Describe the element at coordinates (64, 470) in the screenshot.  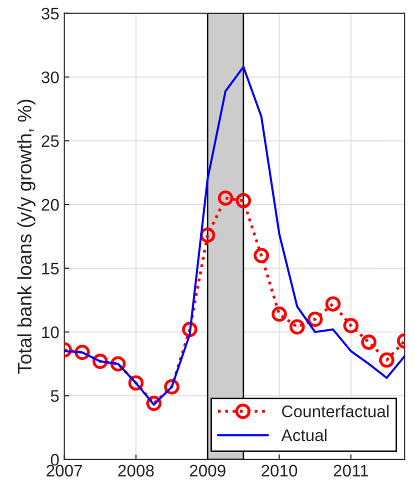
I see `x-tick-label: 2007` at that location.